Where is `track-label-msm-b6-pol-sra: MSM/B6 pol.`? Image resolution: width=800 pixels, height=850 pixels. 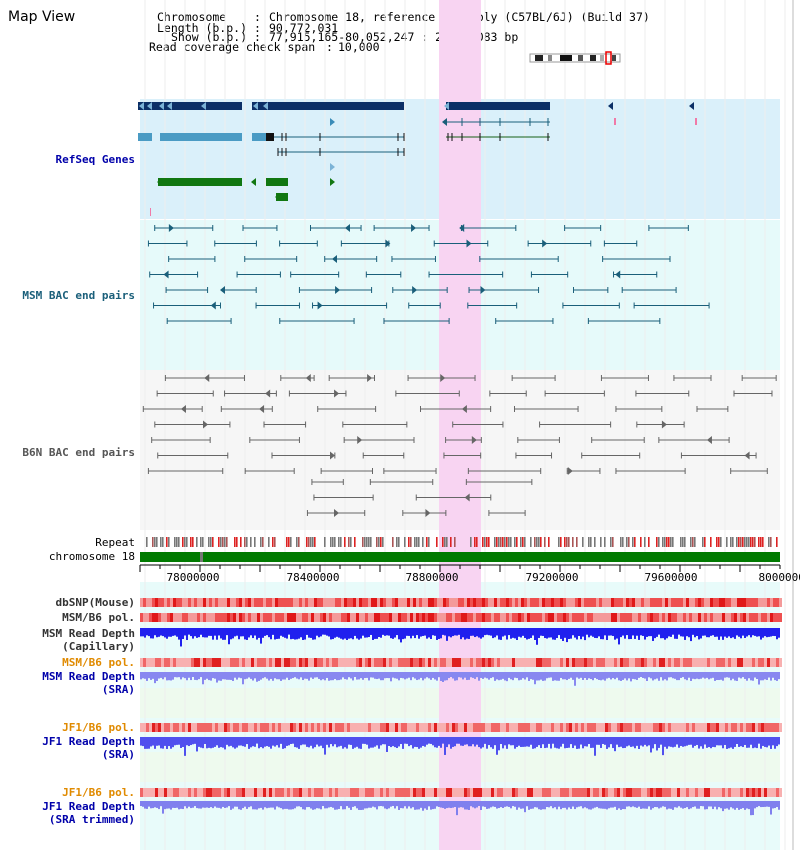 track-label-msm-b6-pol-sra: MSM/B6 pol. is located at coordinates (98, 662).